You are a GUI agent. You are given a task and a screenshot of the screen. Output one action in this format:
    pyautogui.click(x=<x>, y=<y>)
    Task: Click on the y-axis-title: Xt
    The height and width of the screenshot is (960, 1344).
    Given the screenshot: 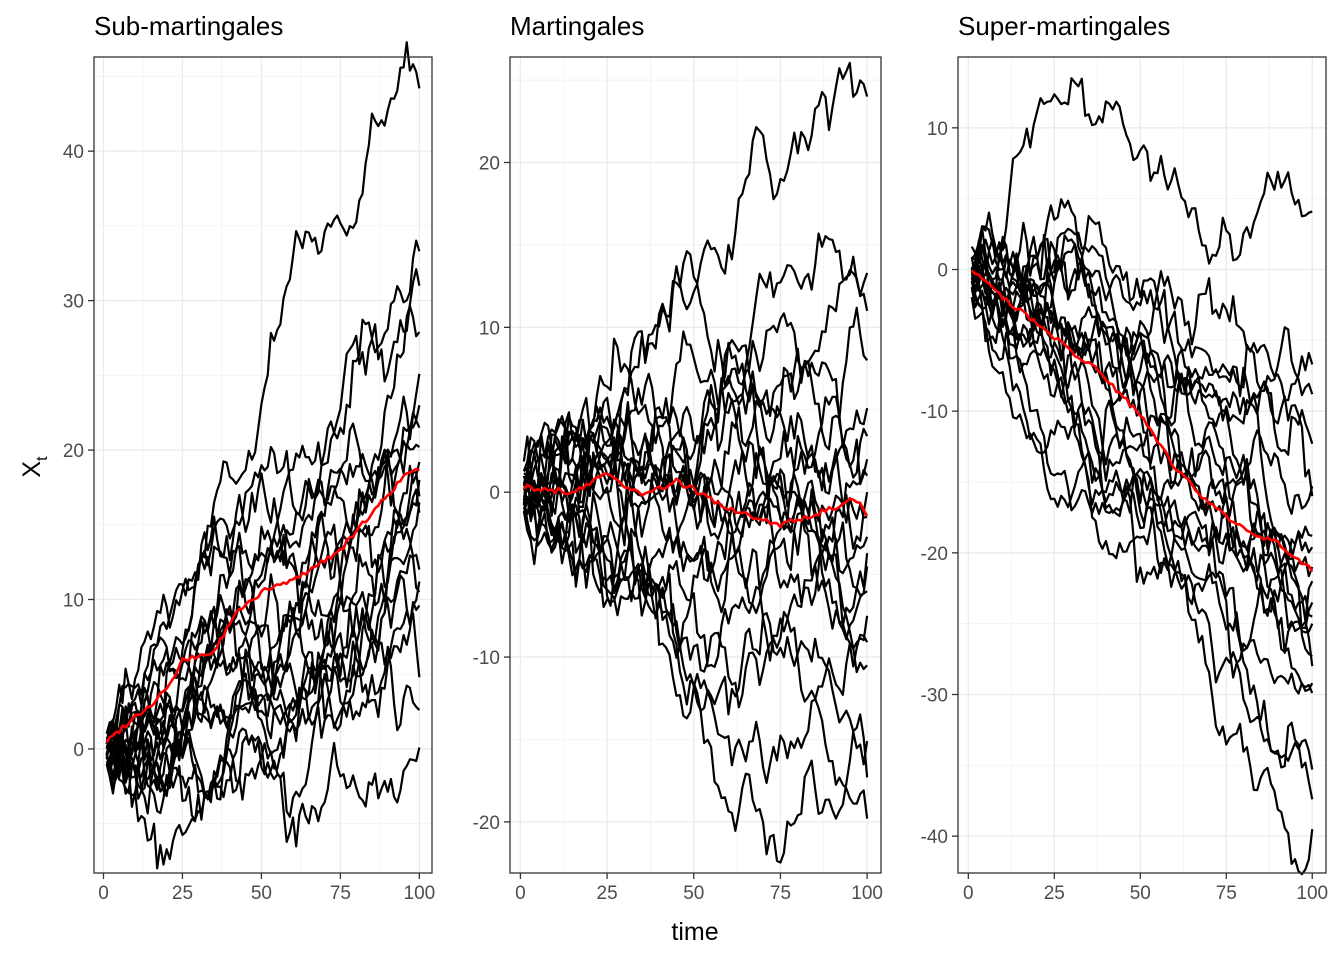 What is the action you would take?
    pyautogui.click(x=34, y=467)
    